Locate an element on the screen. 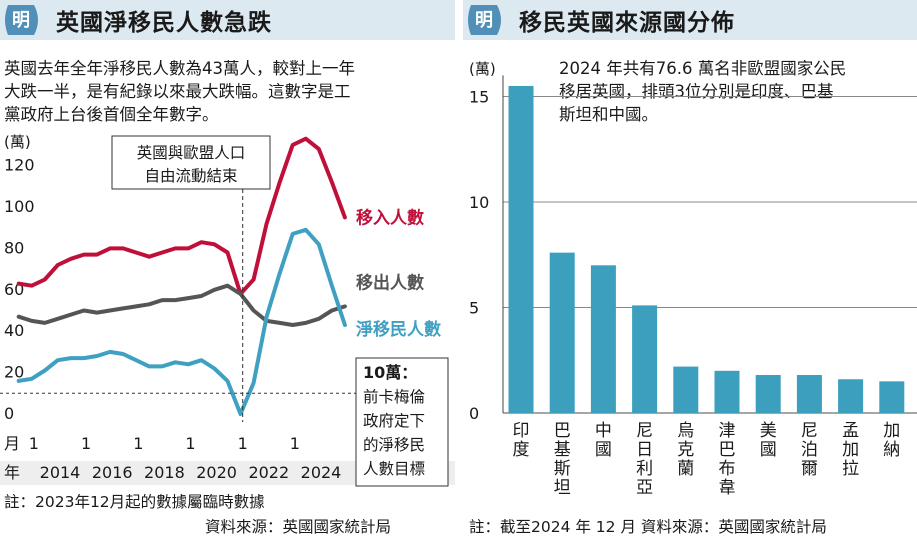 This screenshot has width=917, height=537. left-intro-line: 大跌一半，是有紀錄以來最大跌幅。這數字是工 is located at coordinates (177, 91).